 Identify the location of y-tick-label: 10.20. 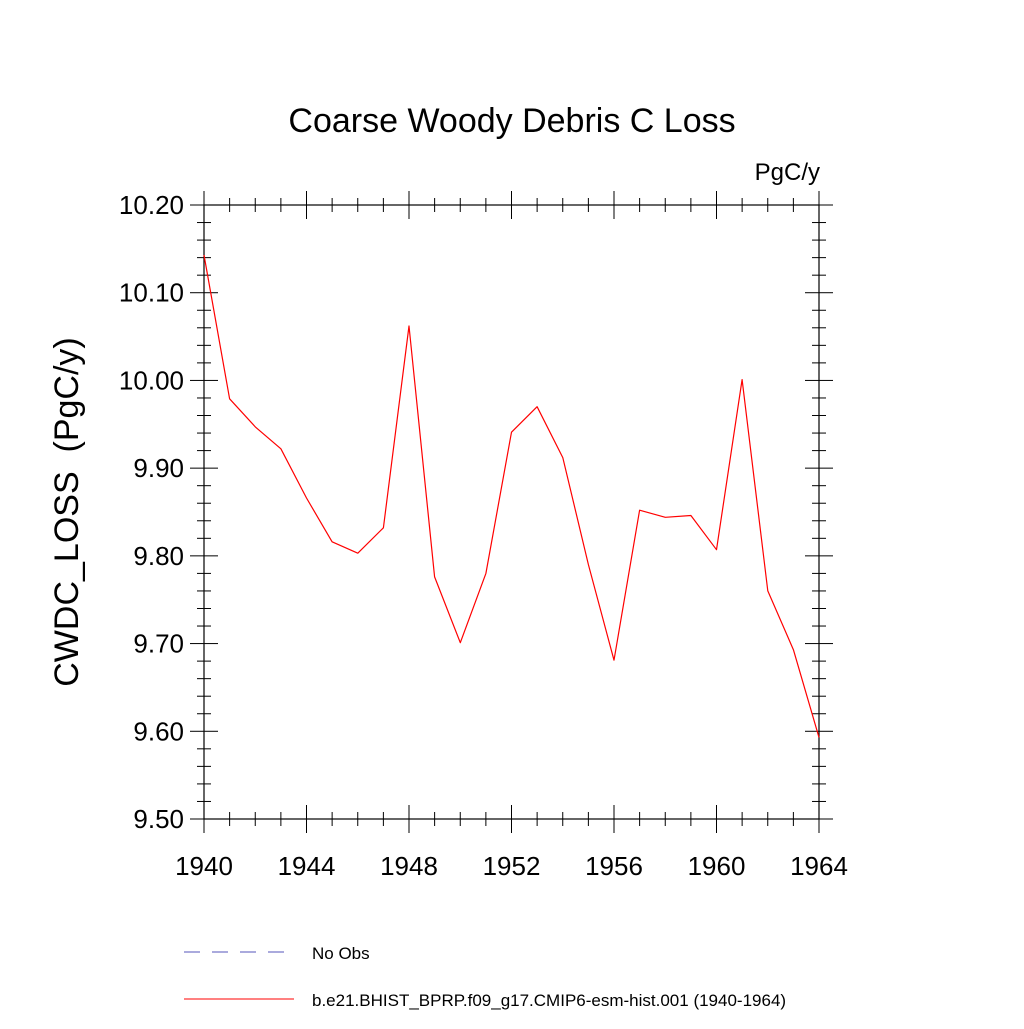
(151, 205).